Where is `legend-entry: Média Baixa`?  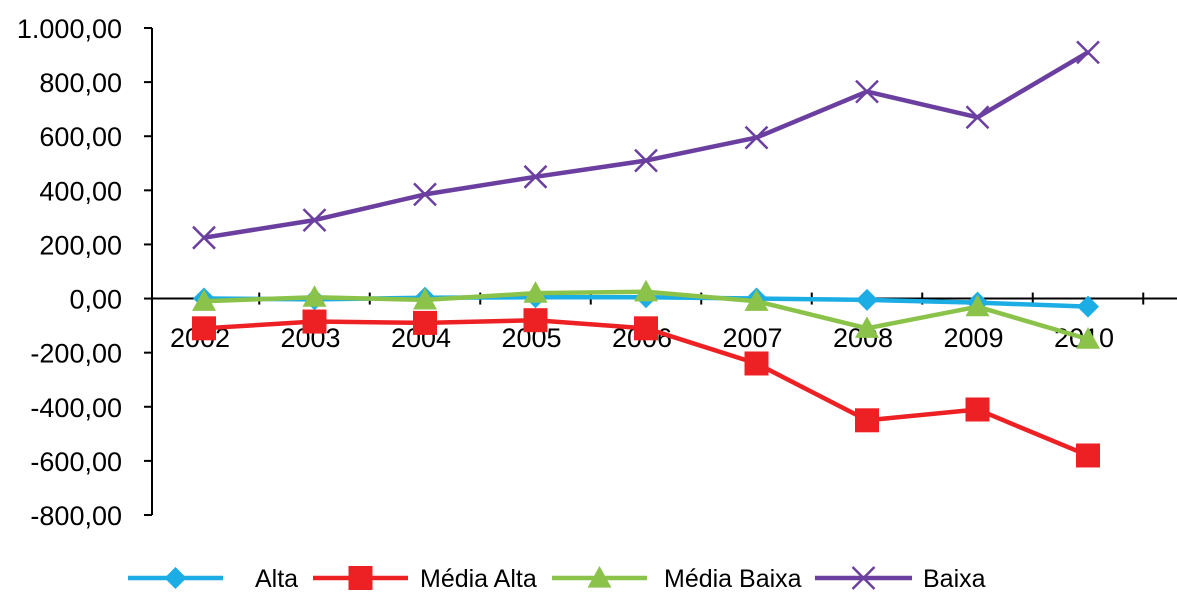 legend-entry: Média Baixa is located at coordinates (677, 578).